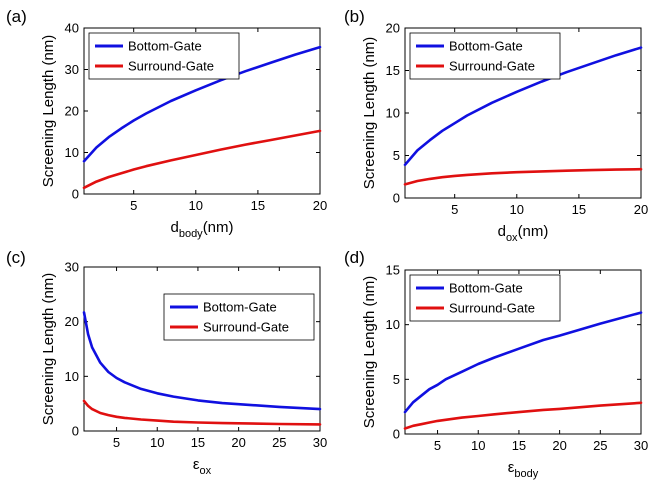 Image resolution: width=664 pixels, height=480 pixels. What do you see at coordinates (16, 257) in the screenshot?
I see `panel-label: (c)` at bounding box center [16, 257].